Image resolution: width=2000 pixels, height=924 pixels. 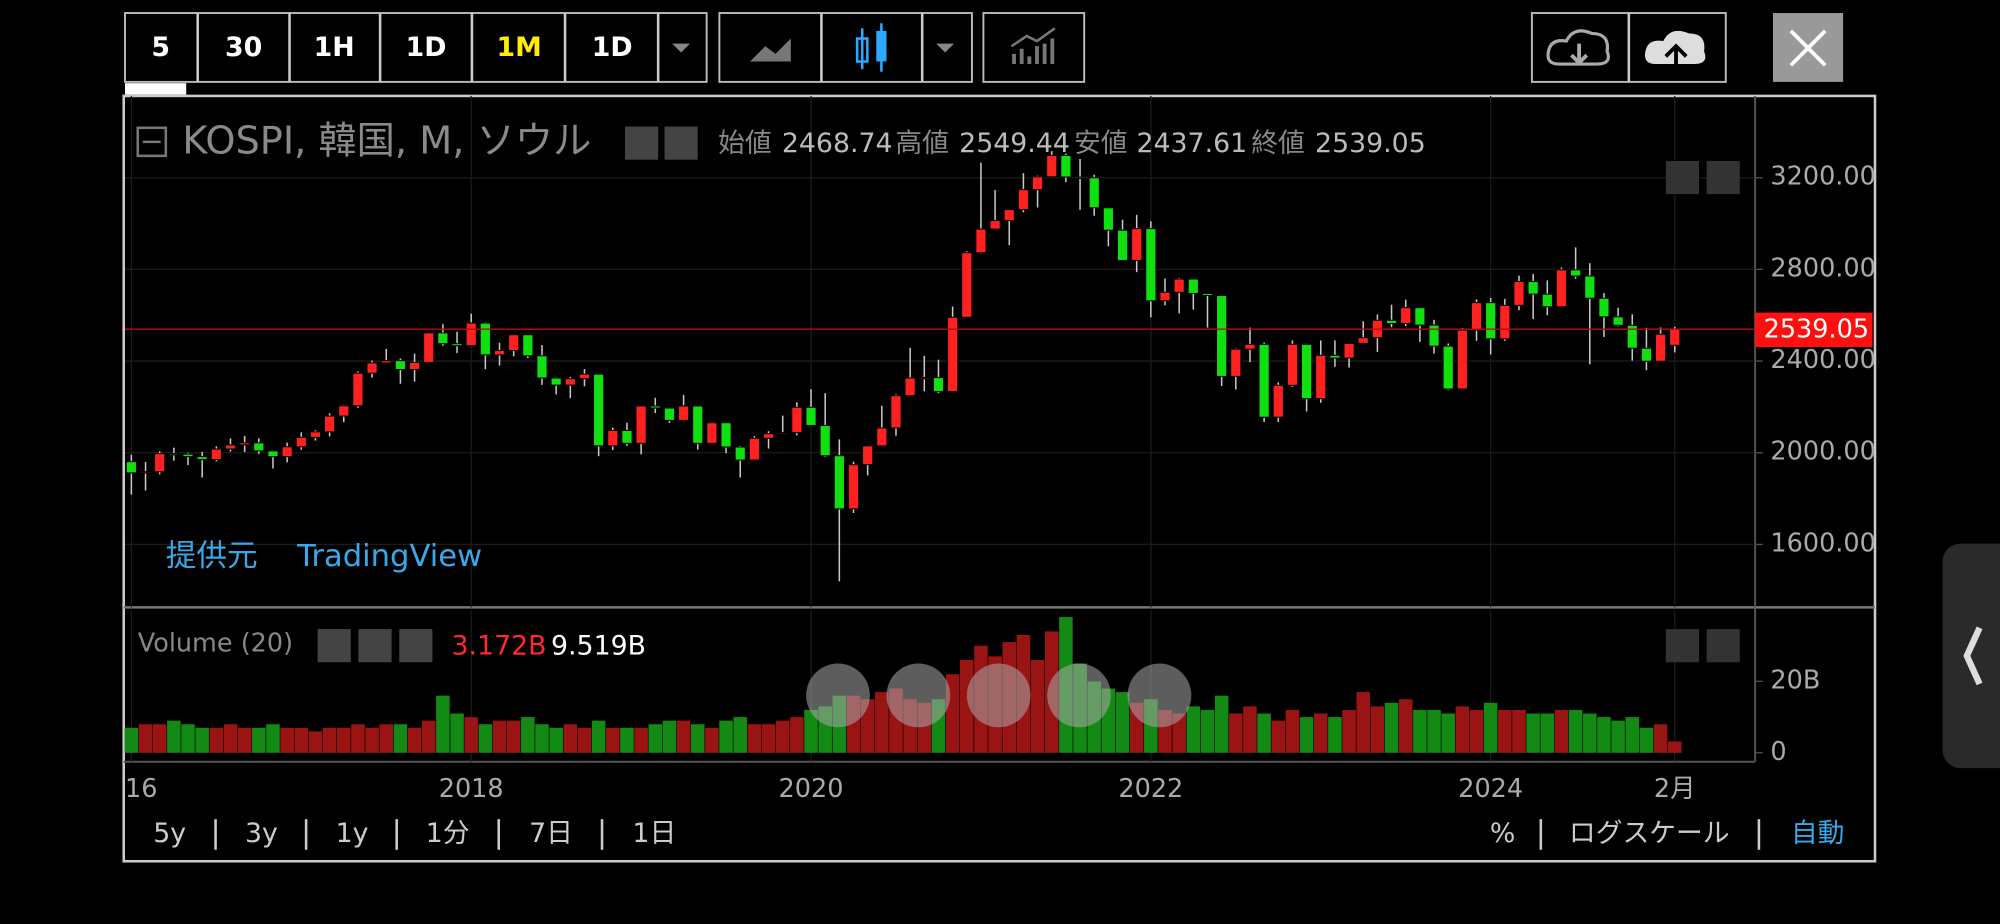 I want to click on nav-reset, so click(x=998, y=695).